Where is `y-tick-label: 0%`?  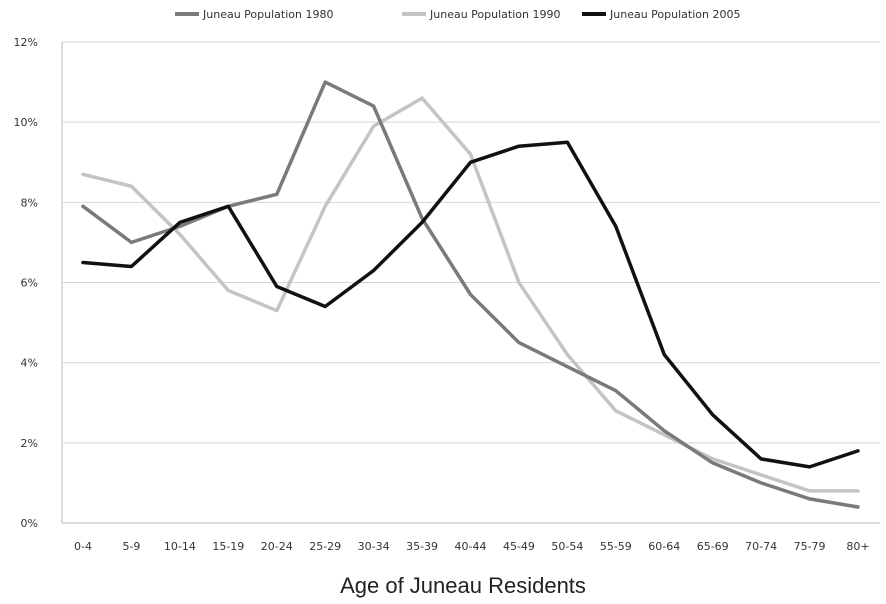
y-tick-label: 0% is located at coordinates (29, 523).